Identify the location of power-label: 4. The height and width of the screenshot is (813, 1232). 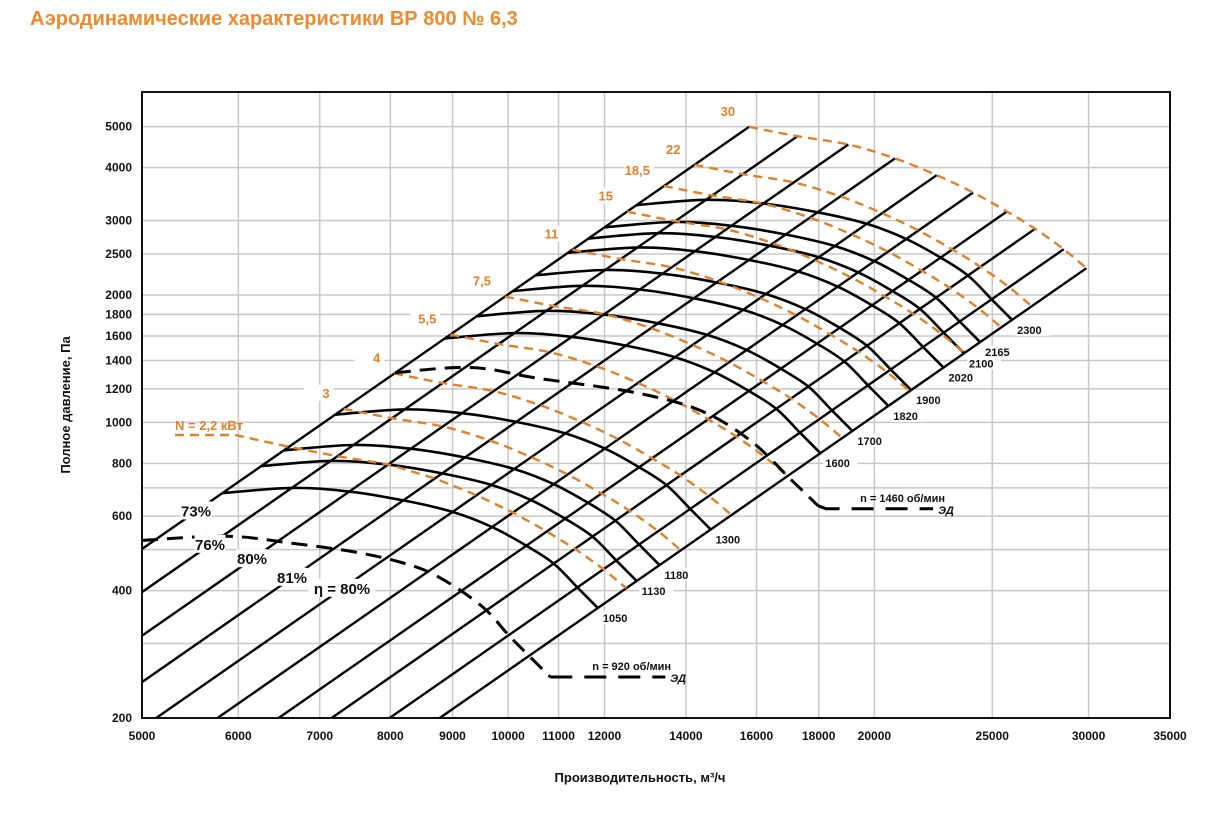
(377, 358).